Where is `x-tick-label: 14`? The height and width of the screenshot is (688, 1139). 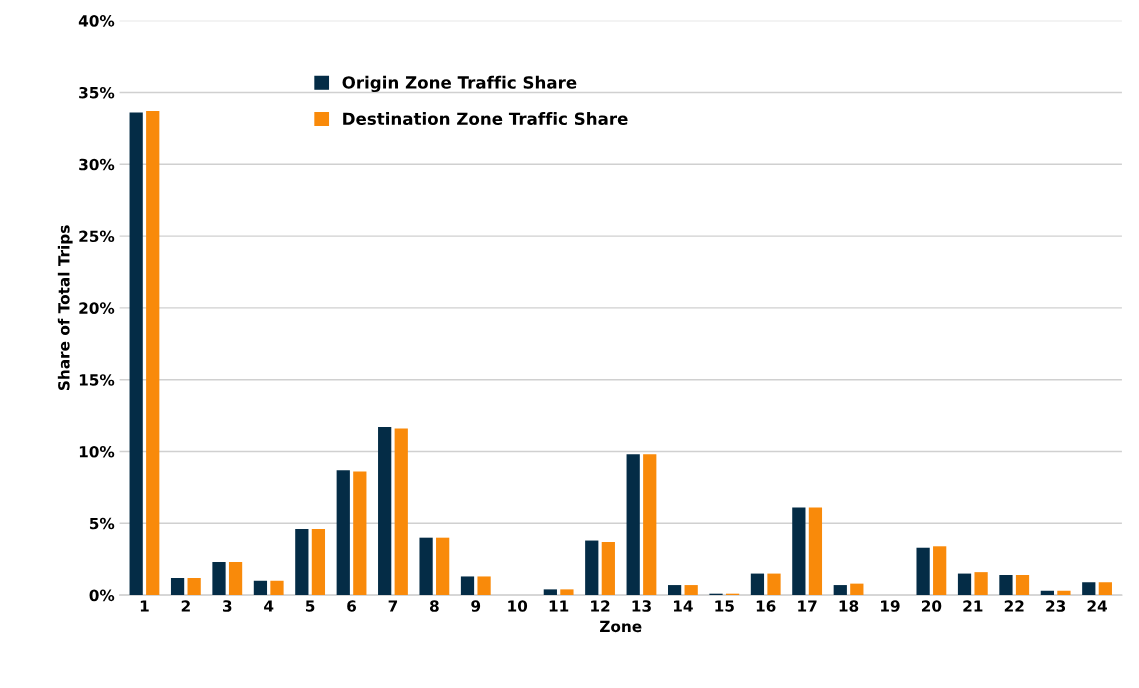
x-tick-label: 14 is located at coordinates (683, 606).